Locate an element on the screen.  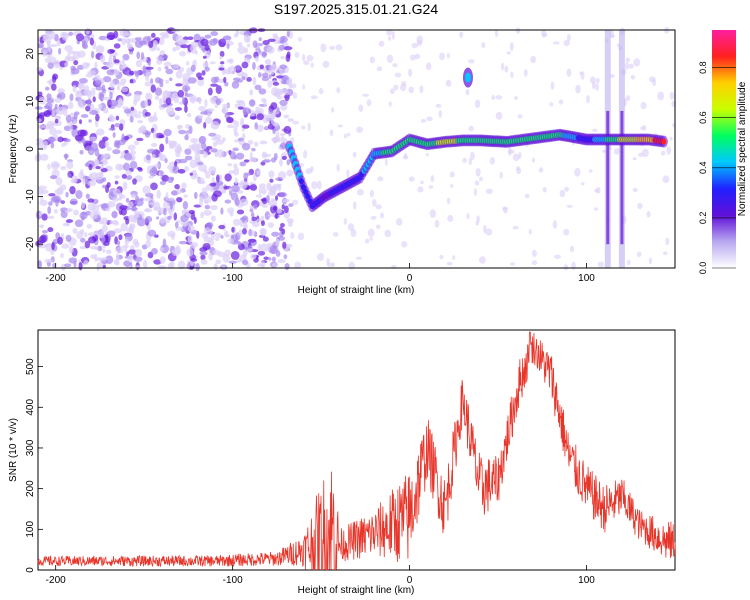
spectrogram-y-axis-label: Frequency (Hz) is located at coordinates (13, 149).